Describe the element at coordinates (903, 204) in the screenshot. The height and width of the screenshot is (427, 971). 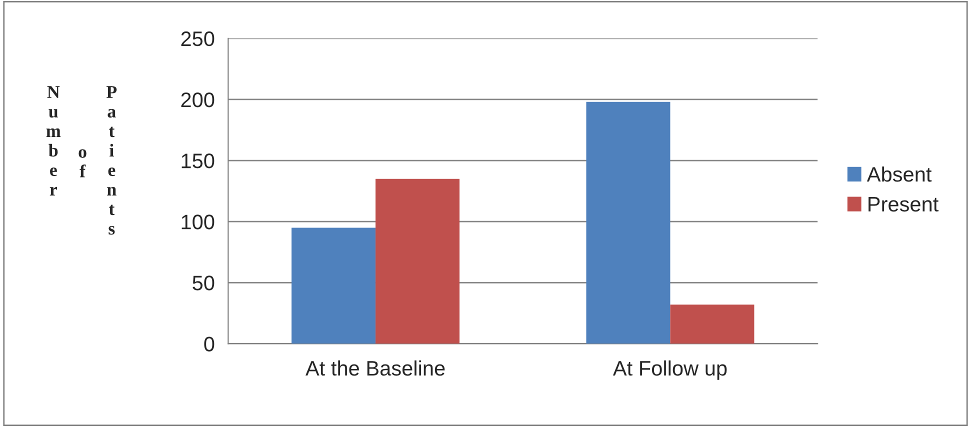
I see `legend-label: Present` at that location.